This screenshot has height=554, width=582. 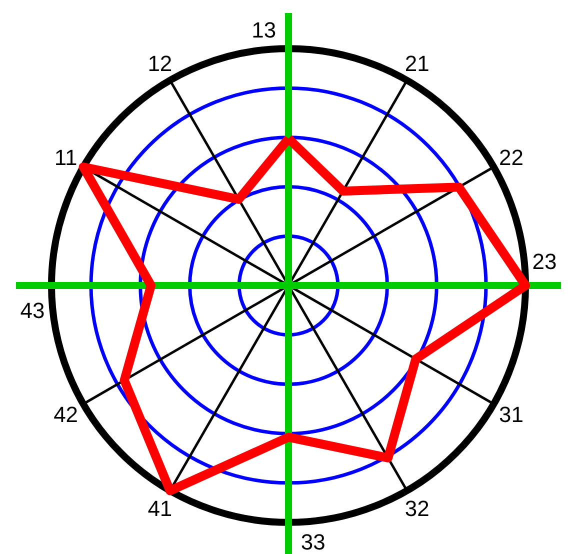 I want to click on spoke-label: 23, so click(x=544, y=261).